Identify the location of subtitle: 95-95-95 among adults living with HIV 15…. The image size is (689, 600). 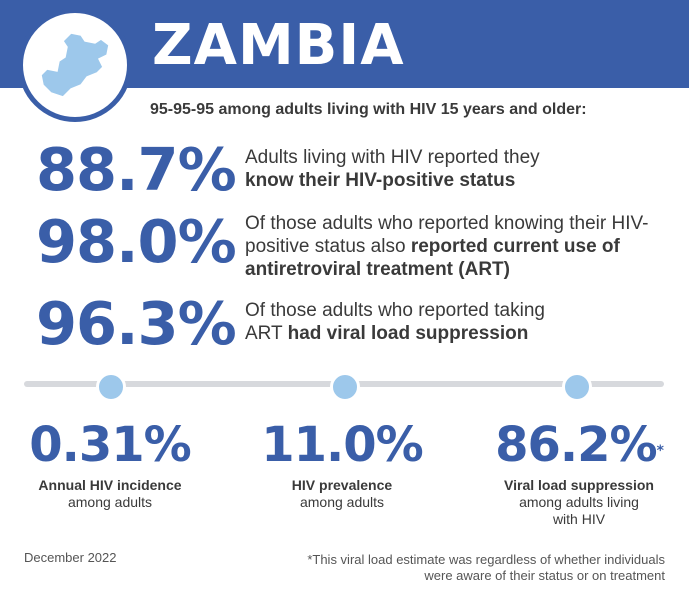
(368, 109).